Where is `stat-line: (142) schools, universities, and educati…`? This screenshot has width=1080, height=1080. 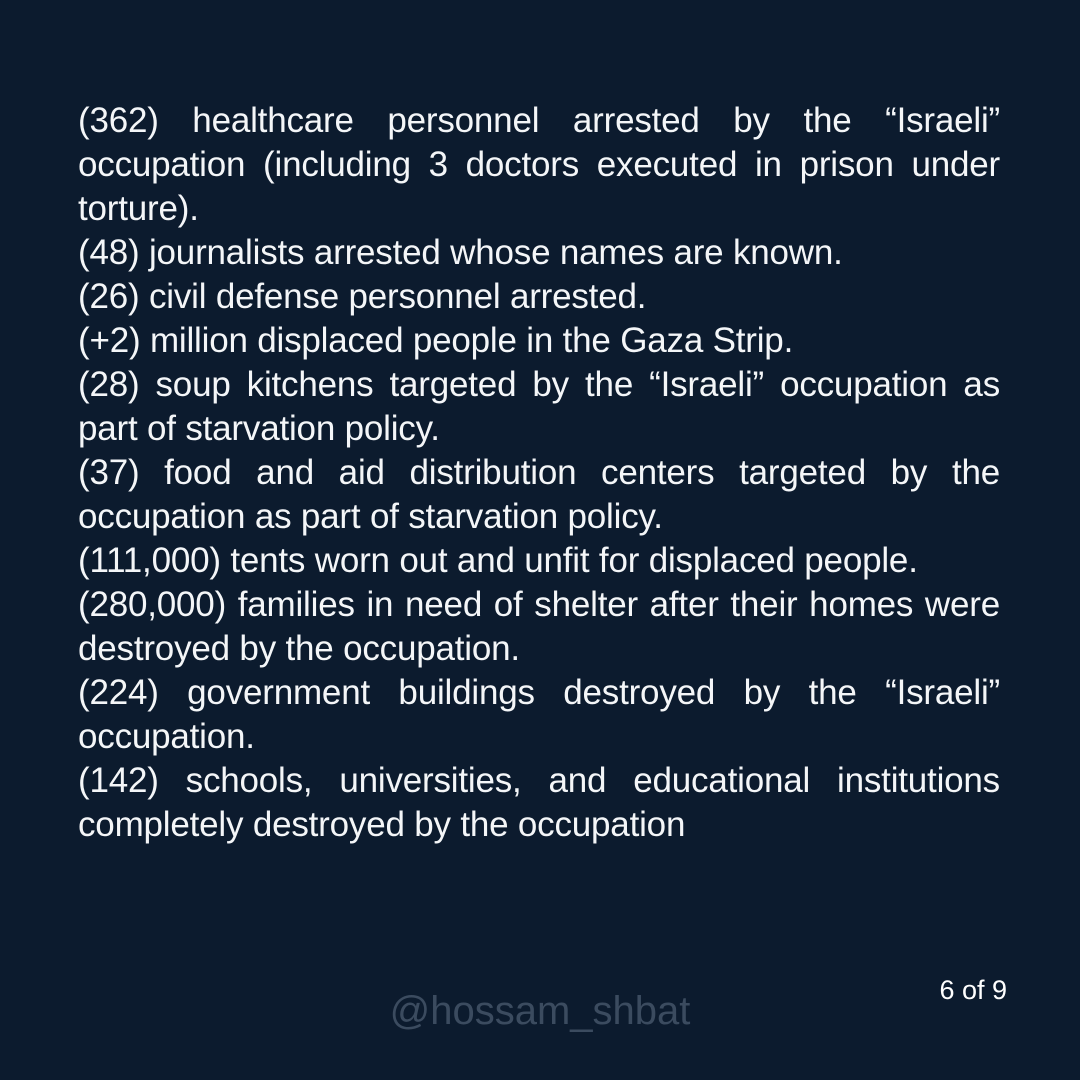 stat-line: (142) schools, universities, and educati… is located at coordinates (539, 802).